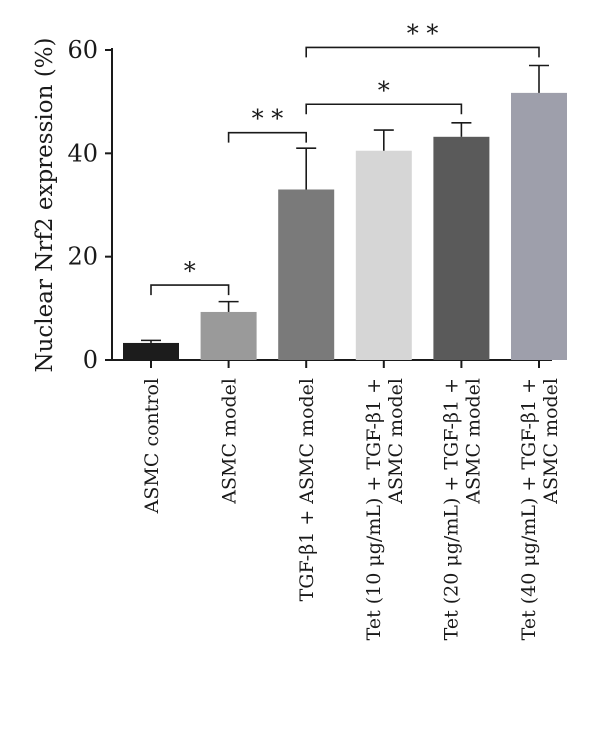  What do you see at coordinates (82, 257) in the screenshot?
I see `y-tick-label: 20` at bounding box center [82, 257].